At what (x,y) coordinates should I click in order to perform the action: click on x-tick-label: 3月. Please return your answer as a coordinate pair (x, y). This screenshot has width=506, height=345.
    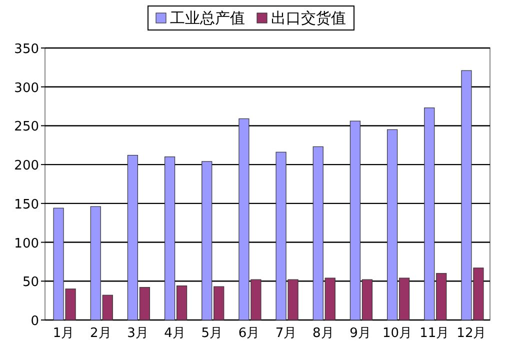
    Looking at the image, I should click on (137, 333).